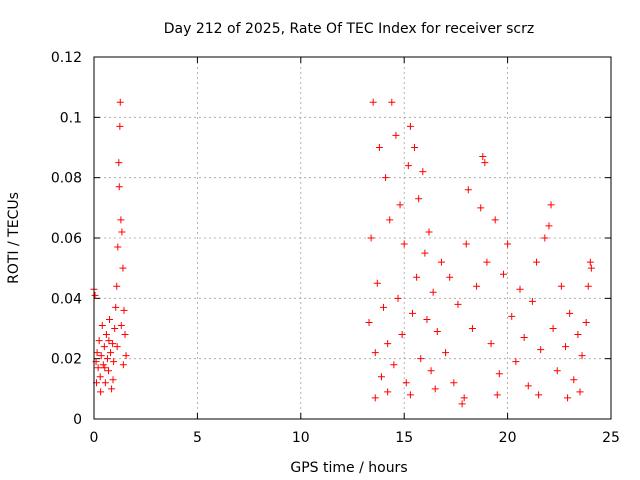 This screenshot has height=480, width=640. Describe the element at coordinates (404, 438) in the screenshot. I see `x-tick-label: 15` at that location.